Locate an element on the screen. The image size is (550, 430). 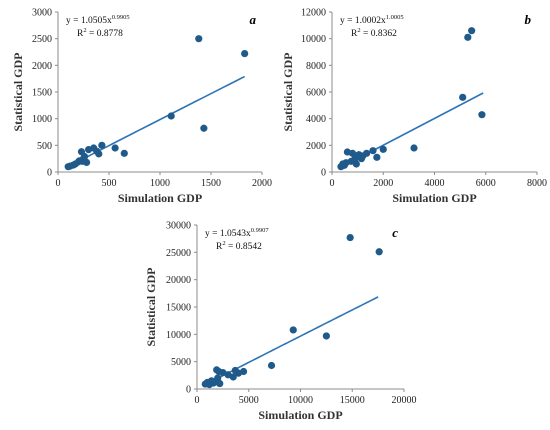
x-tick-label: 1000 is located at coordinates (160, 183).